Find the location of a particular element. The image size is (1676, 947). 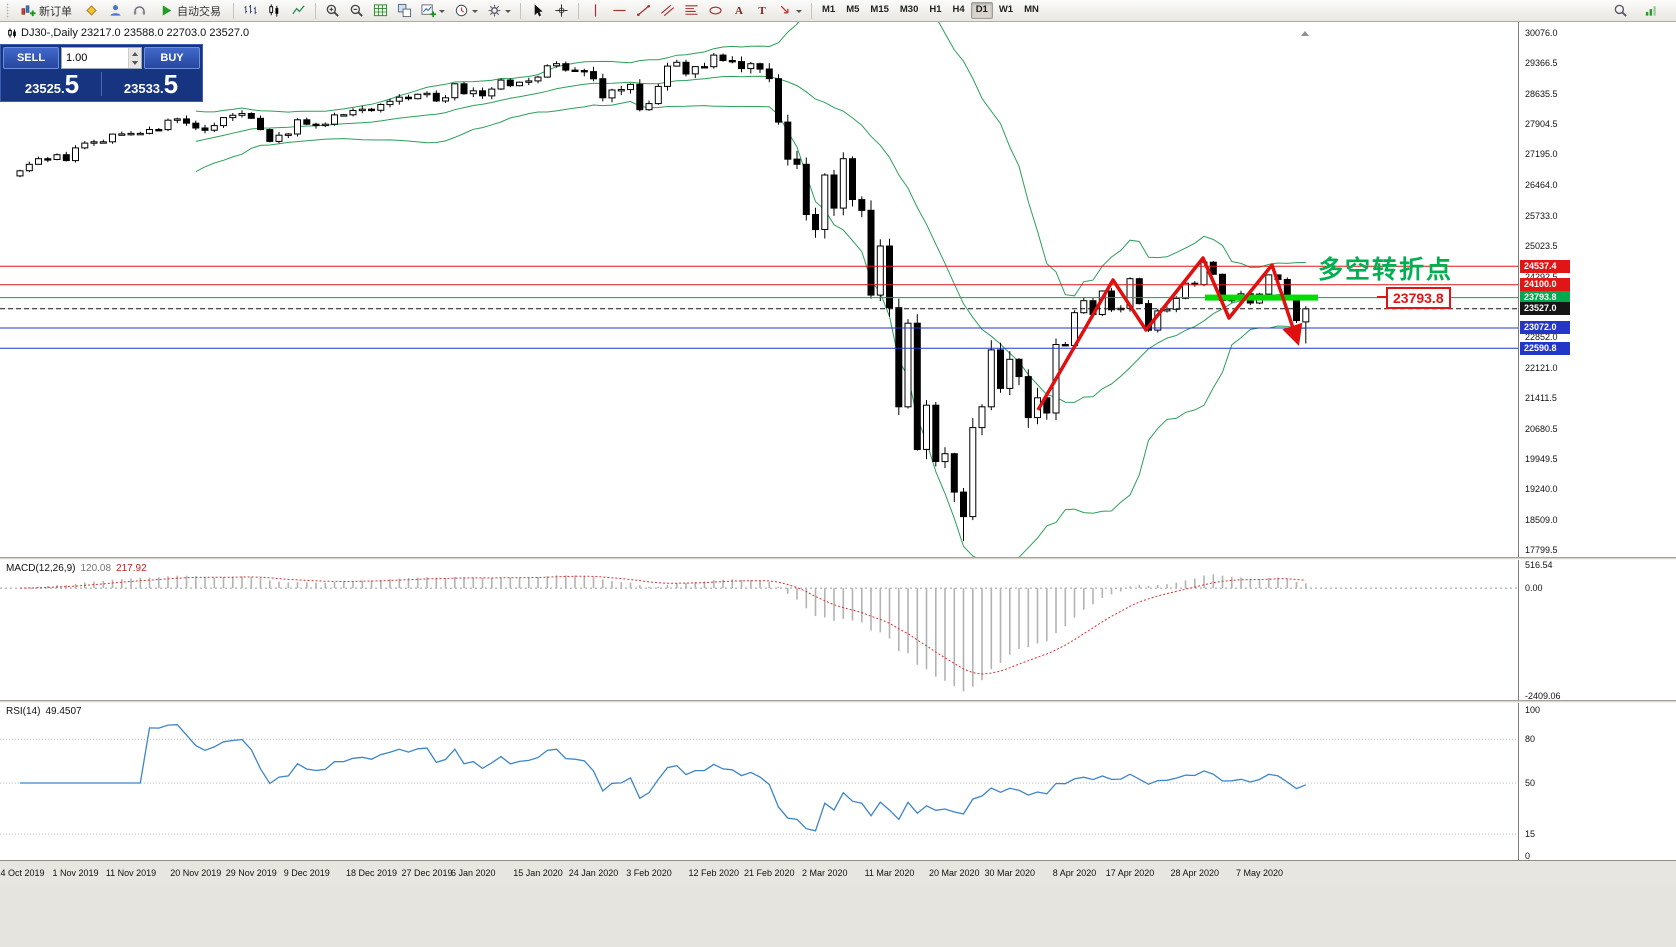

horizontal-level-lines is located at coordinates (759, 307).